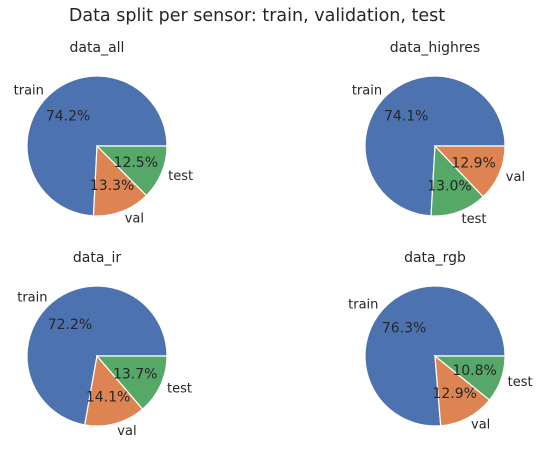 Image resolution: width=542 pixels, height=455 pixels. I want to click on pie-title: data_ir, so click(97, 258).